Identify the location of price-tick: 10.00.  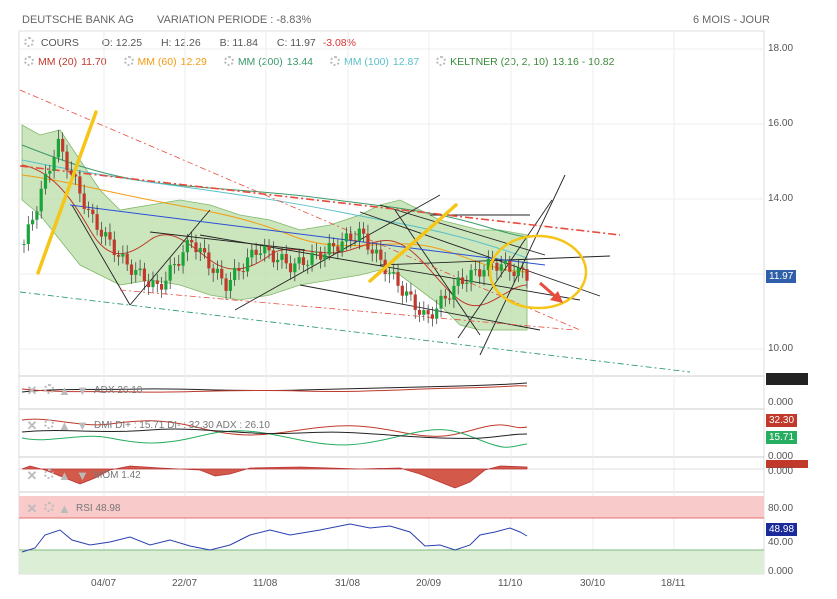
(781, 348).